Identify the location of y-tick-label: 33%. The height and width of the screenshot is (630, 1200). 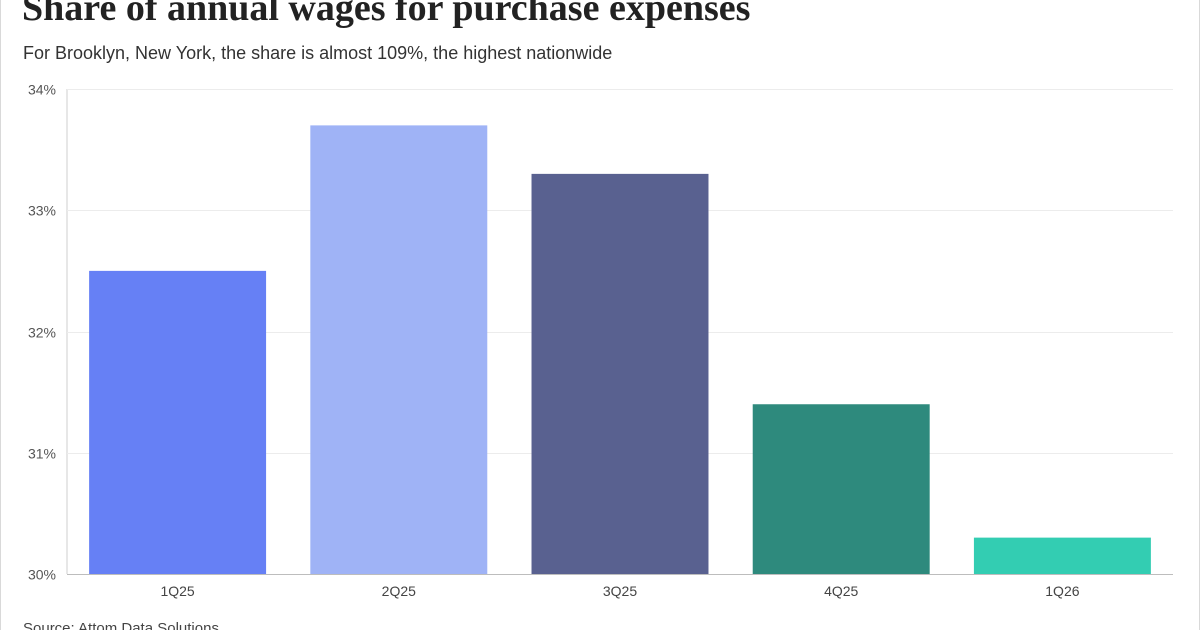
(42, 211).